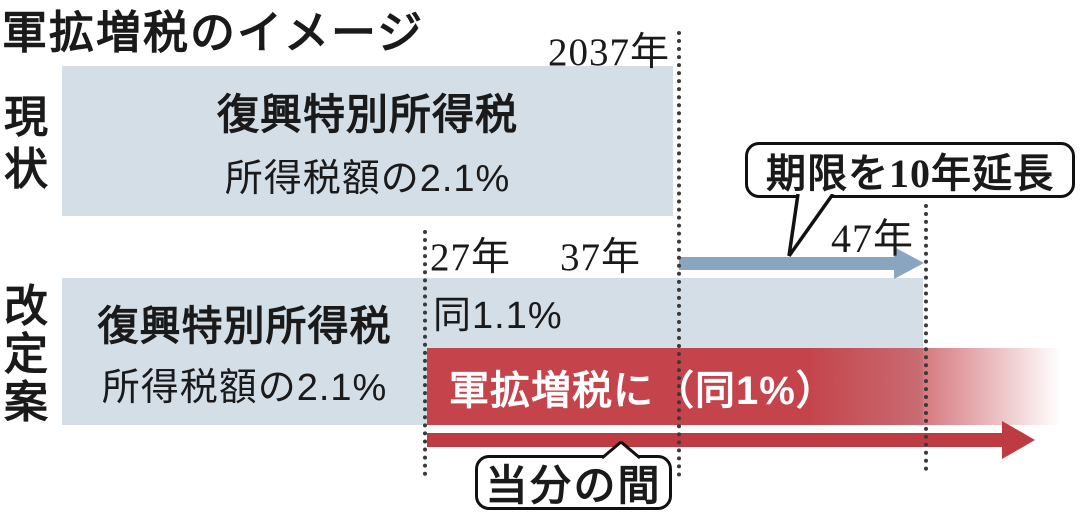 The image size is (1080, 520). Describe the element at coordinates (788, 263) in the screenshot. I see `extension-arrow-body` at that location.